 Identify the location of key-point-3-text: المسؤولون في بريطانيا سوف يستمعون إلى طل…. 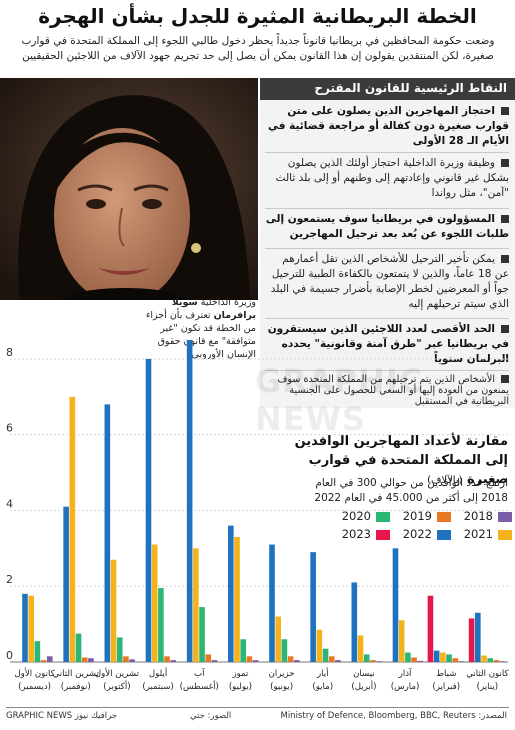
(387, 226).